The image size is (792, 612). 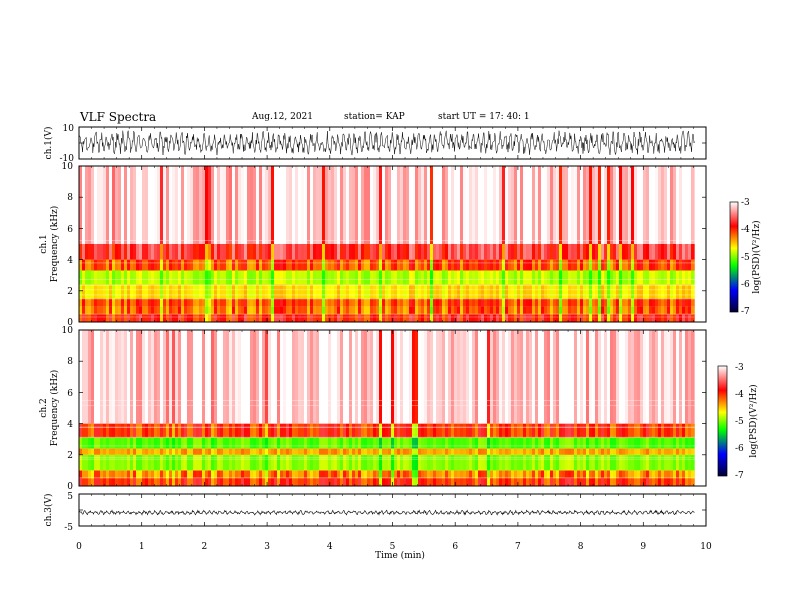 What do you see at coordinates (400, 555) in the screenshot?
I see `x-axis-label: Time (min)` at bounding box center [400, 555].